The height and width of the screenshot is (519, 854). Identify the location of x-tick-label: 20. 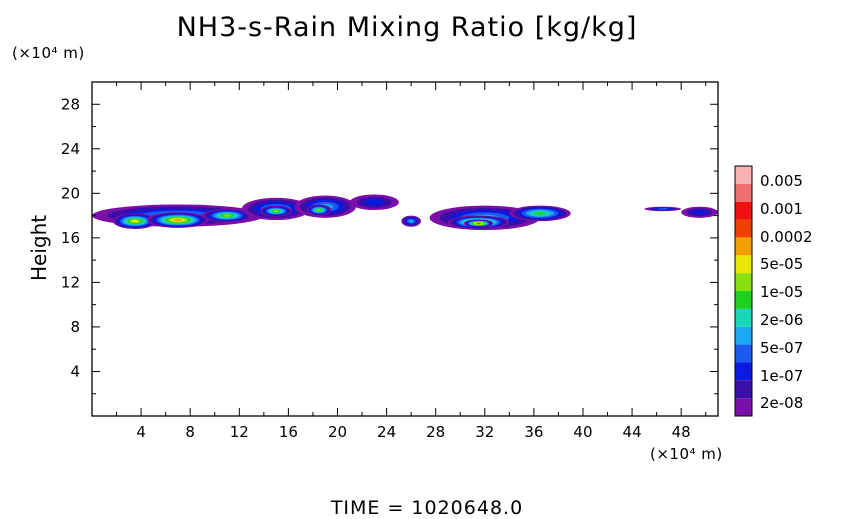
(337, 432).